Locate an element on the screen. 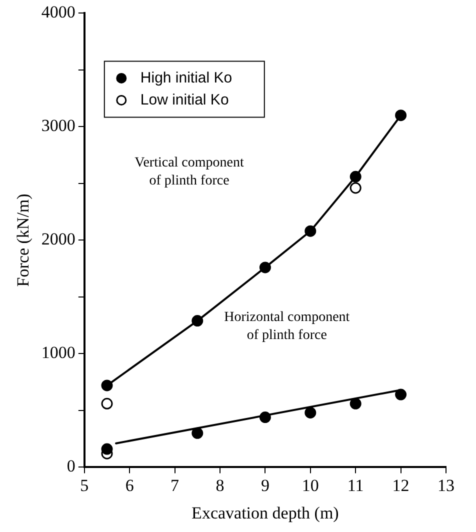  x-tick-label: 13 is located at coordinates (446, 485).